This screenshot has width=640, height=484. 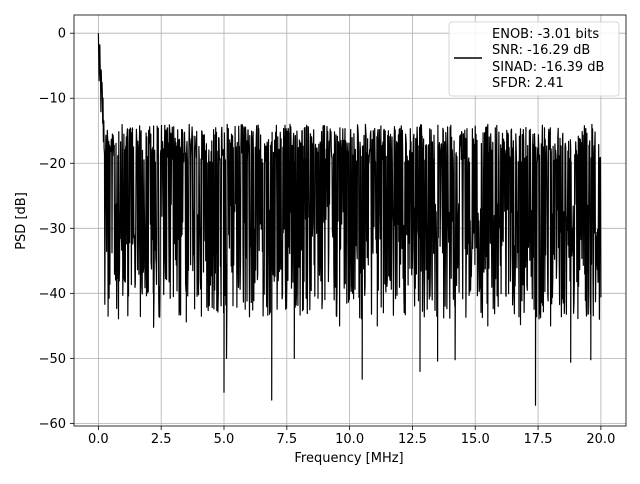 I want to click on x-tick-label: 5.0, so click(x=224, y=439).